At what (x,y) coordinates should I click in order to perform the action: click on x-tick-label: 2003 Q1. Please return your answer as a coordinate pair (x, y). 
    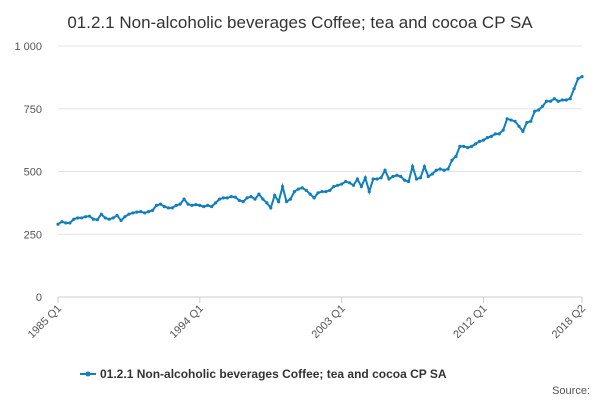
    Looking at the image, I should click on (328, 322).